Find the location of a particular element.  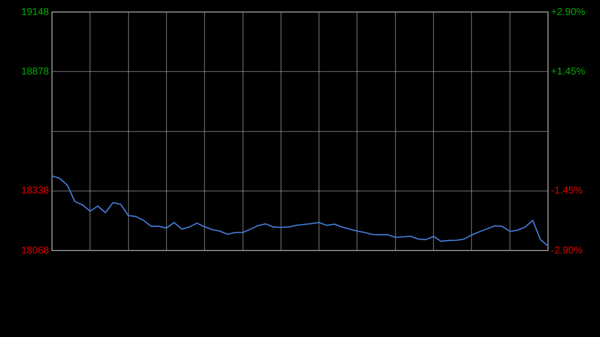

y-tick-label: 19148 is located at coordinates (35, 12).